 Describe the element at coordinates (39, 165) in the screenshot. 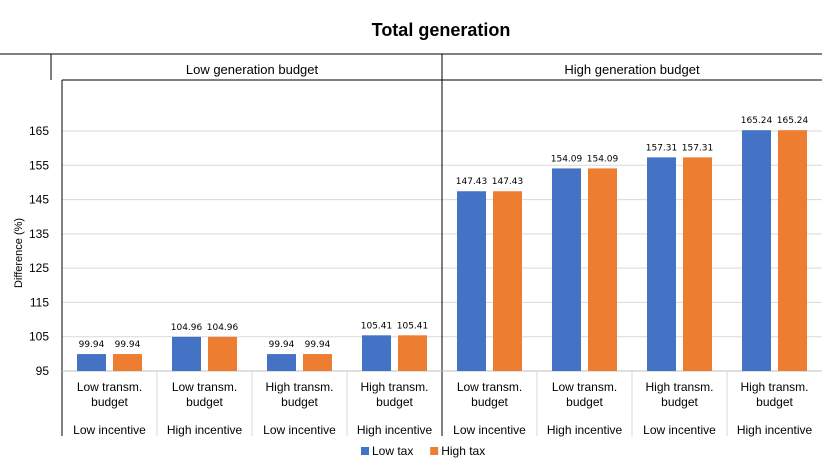

I see `y-tick-label: 155` at that location.